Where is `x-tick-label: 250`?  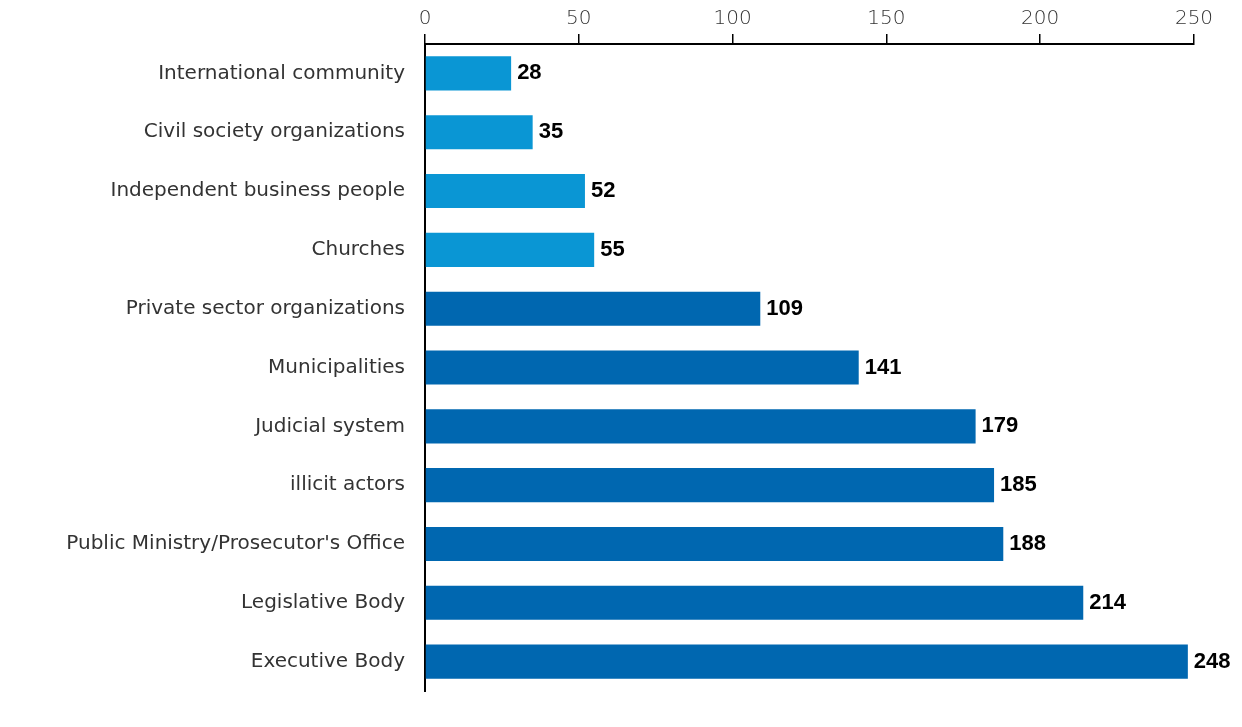
x-tick-label: 250 is located at coordinates (1194, 17).